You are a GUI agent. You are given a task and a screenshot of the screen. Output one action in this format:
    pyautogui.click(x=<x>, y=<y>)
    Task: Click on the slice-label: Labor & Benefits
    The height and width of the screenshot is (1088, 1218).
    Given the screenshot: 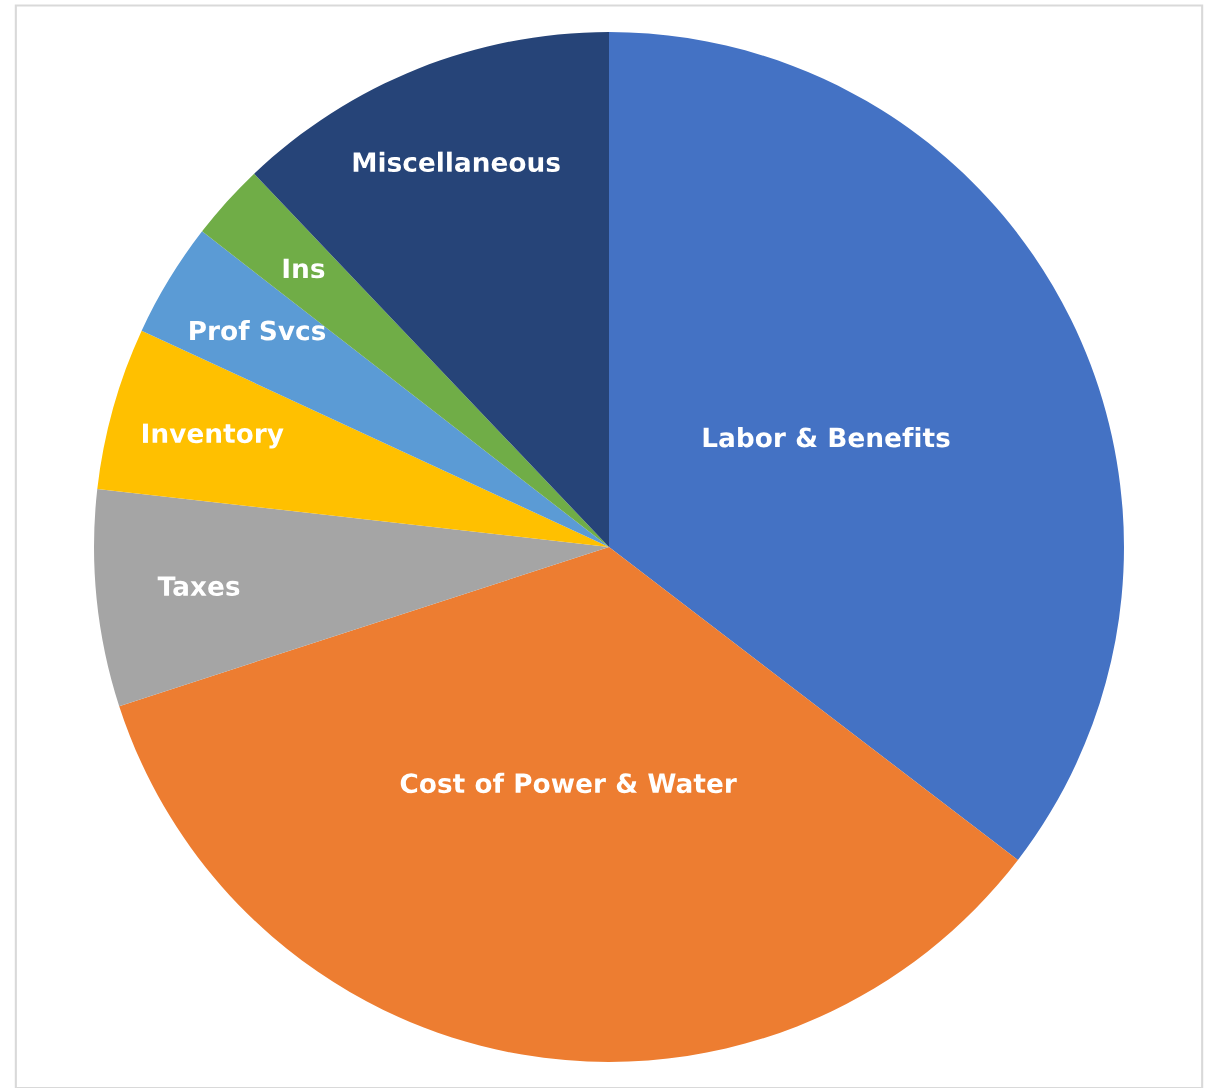 What is the action you would take?
    pyautogui.click(x=826, y=437)
    